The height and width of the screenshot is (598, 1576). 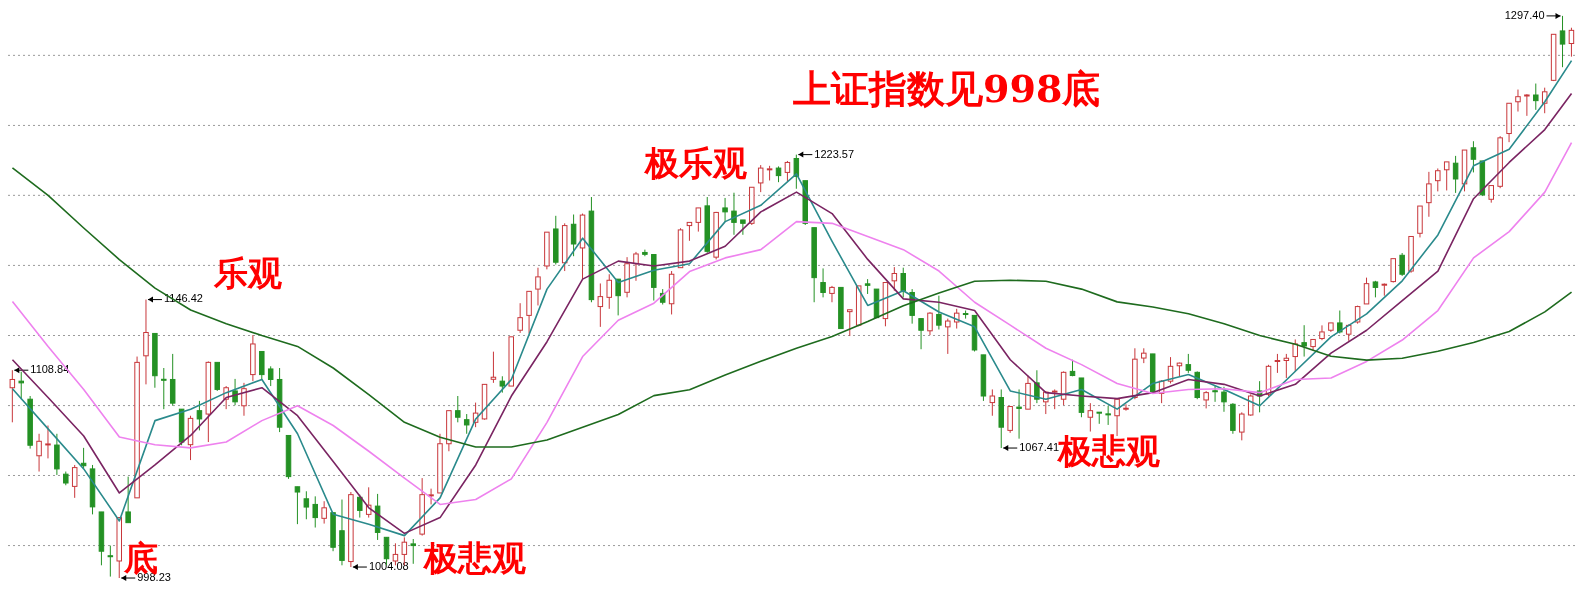 What do you see at coordinates (248, 273) in the screenshot?
I see `annotation: 乐观` at bounding box center [248, 273].